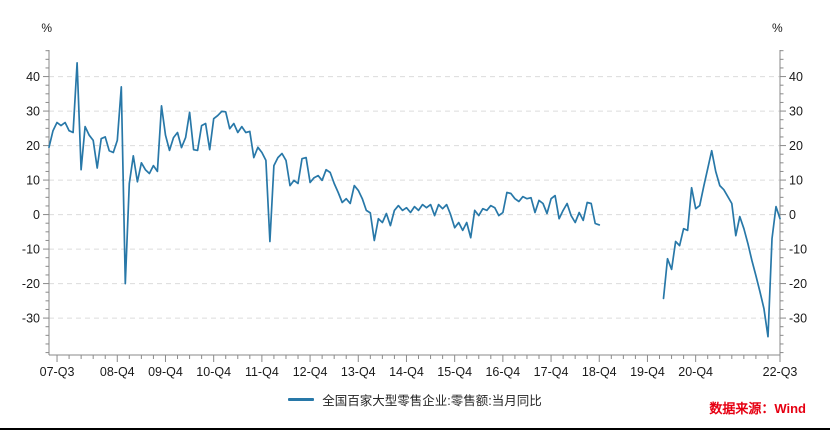 This screenshot has width=830, height=434. Describe the element at coordinates (432, 400) in the screenshot. I see `legend-series-label: 全国百家大型零售企业:零售额:当月同比` at that location.